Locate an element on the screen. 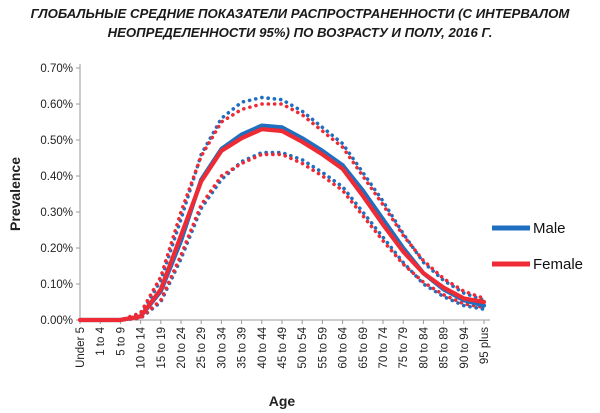 This screenshot has height=413, width=600. x-tick-label: 70 to 74 is located at coordinates (384, 347).